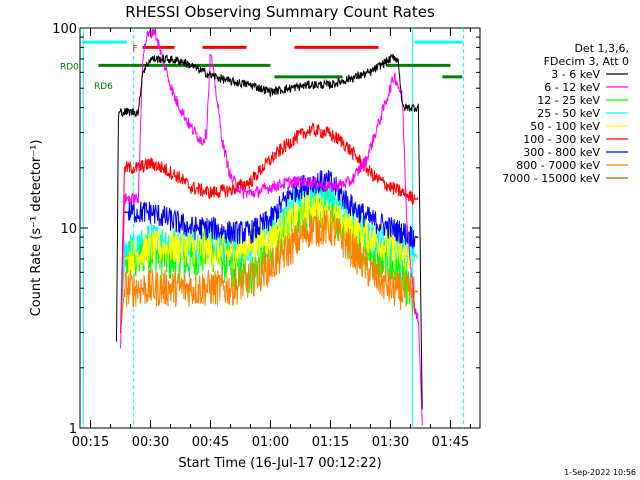  I want to click on legend-label-6-12-kev: 6 - 12 keV, so click(572, 87).